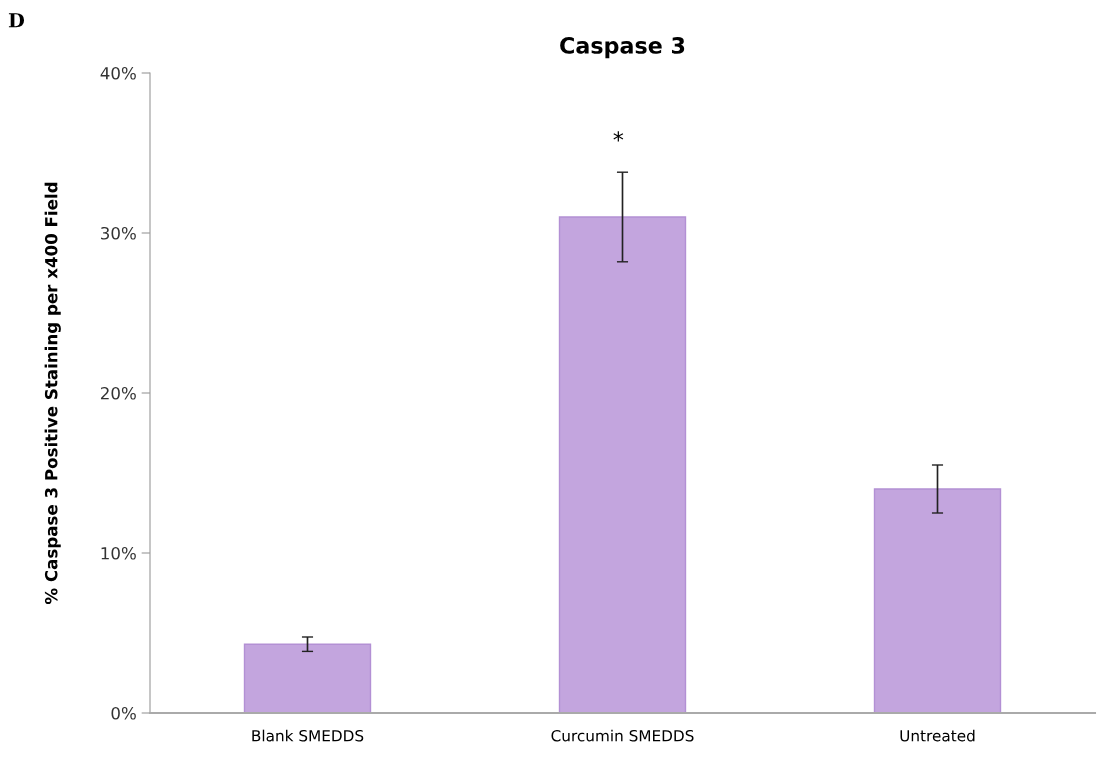 The height and width of the screenshot is (763, 1102). I want to click on chart-title: Caspase 3, so click(622, 48).